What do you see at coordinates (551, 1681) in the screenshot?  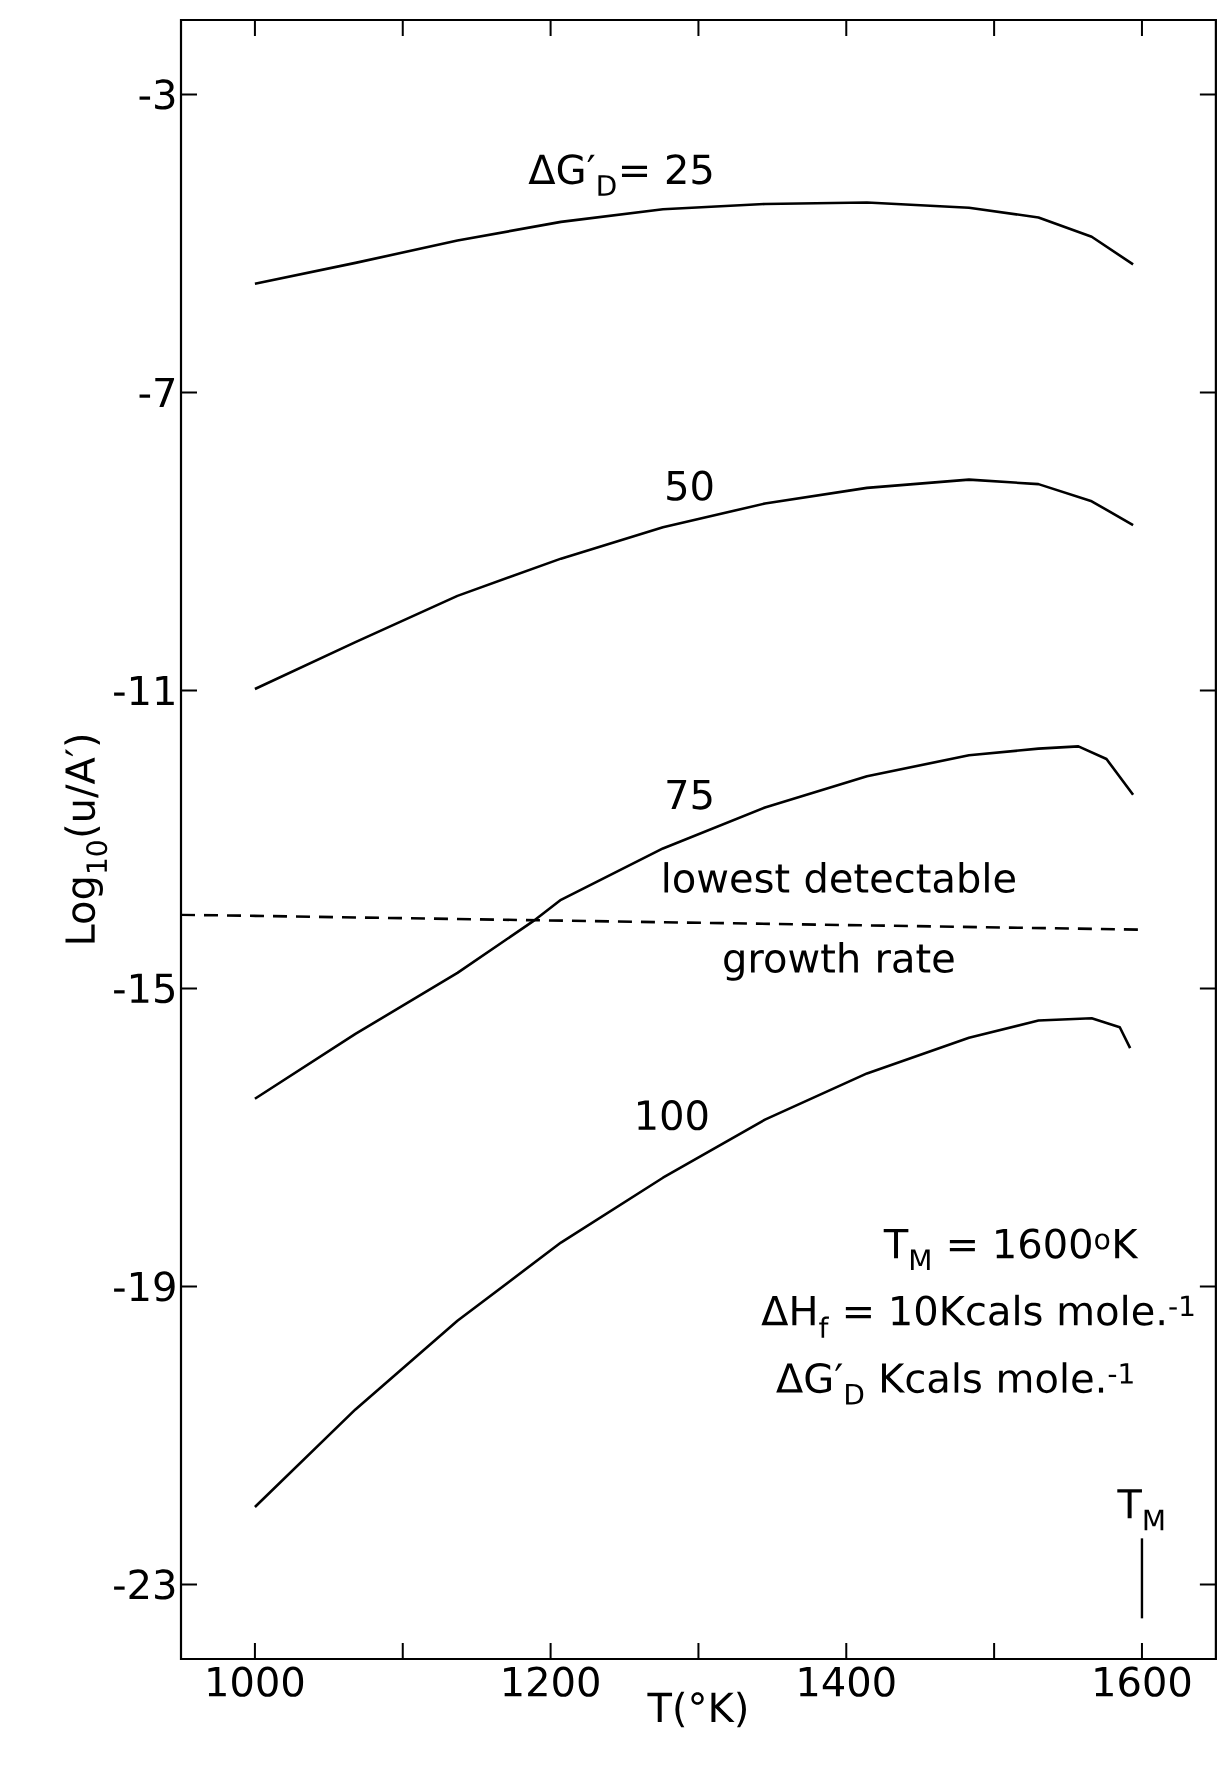 I see `x-tick-label: 1200` at bounding box center [551, 1681].